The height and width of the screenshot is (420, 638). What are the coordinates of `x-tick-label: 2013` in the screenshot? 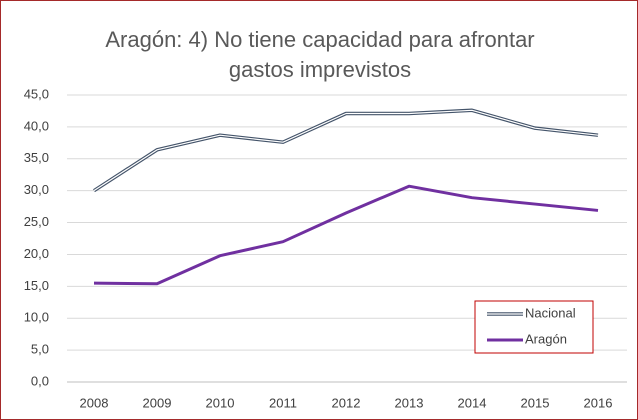 It's located at (409, 402).